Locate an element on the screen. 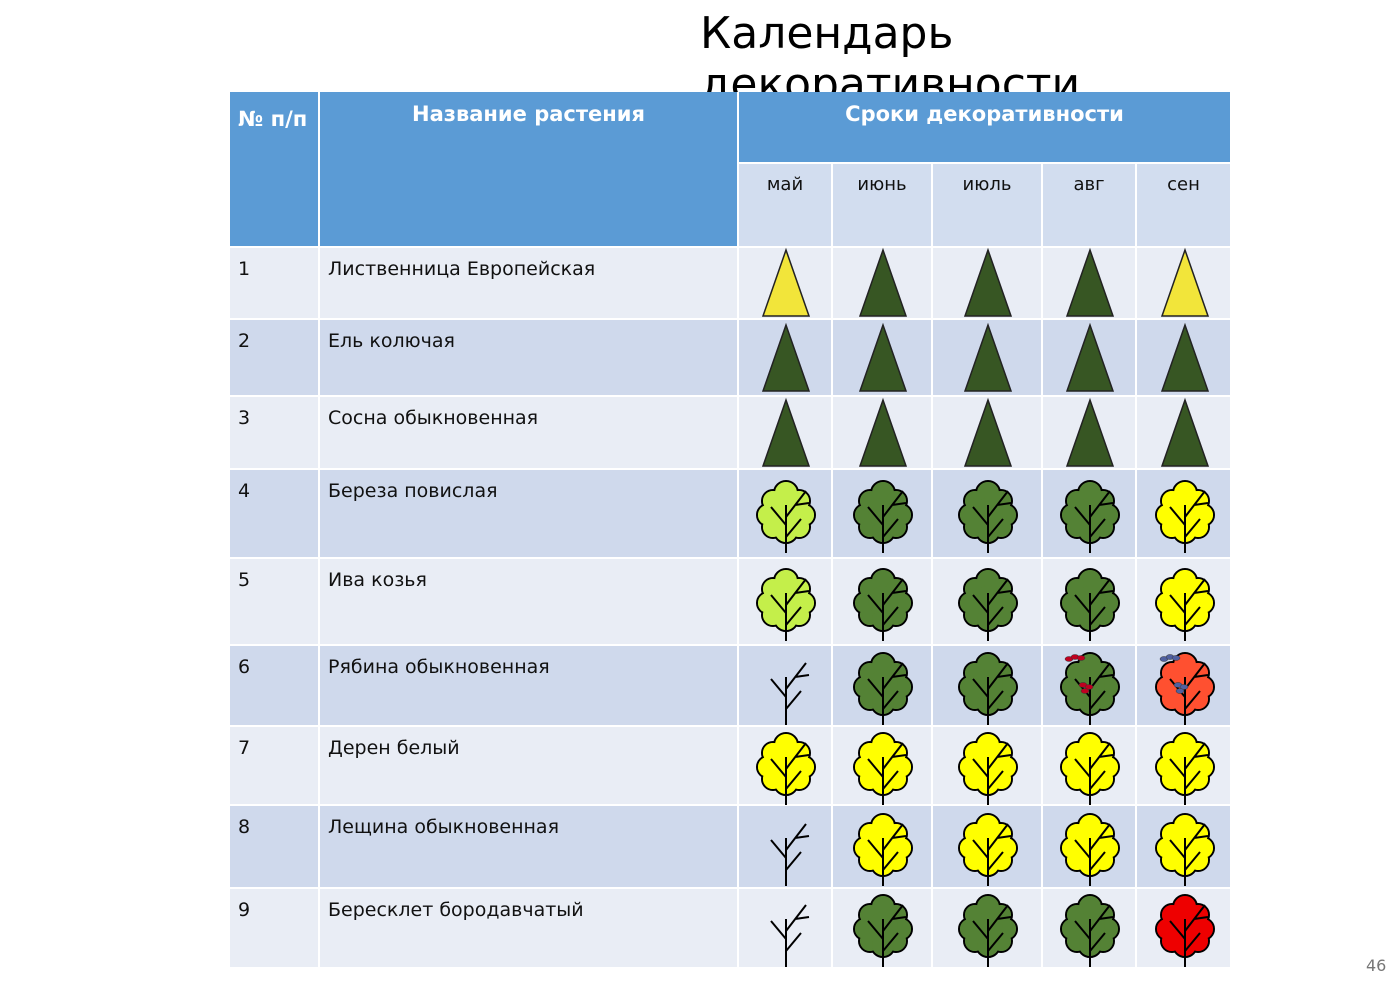 The image size is (1400, 990). plant-name: Дерен белый is located at coordinates (529, 766).